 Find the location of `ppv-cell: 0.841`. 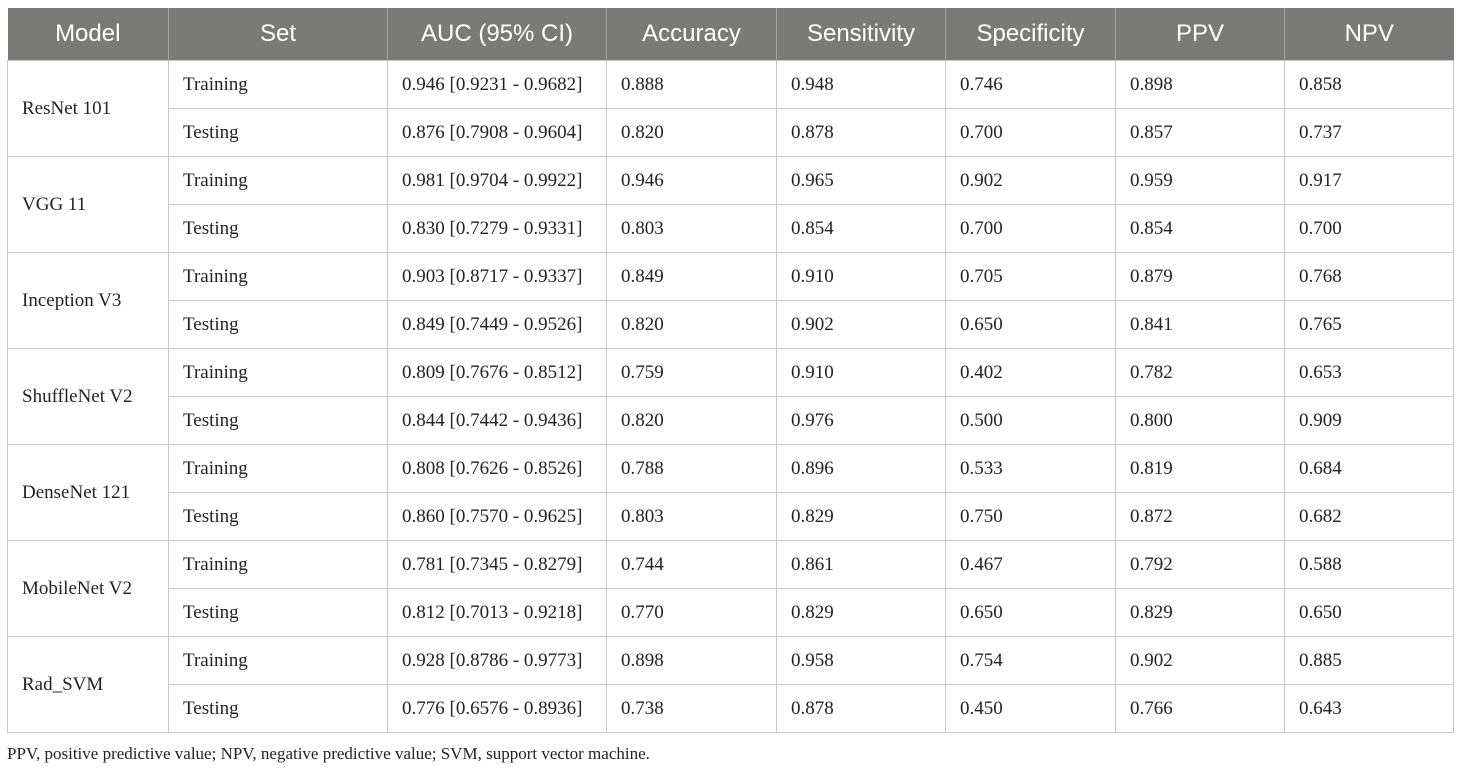

ppv-cell: 0.841 is located at coordinates (1200, 324).